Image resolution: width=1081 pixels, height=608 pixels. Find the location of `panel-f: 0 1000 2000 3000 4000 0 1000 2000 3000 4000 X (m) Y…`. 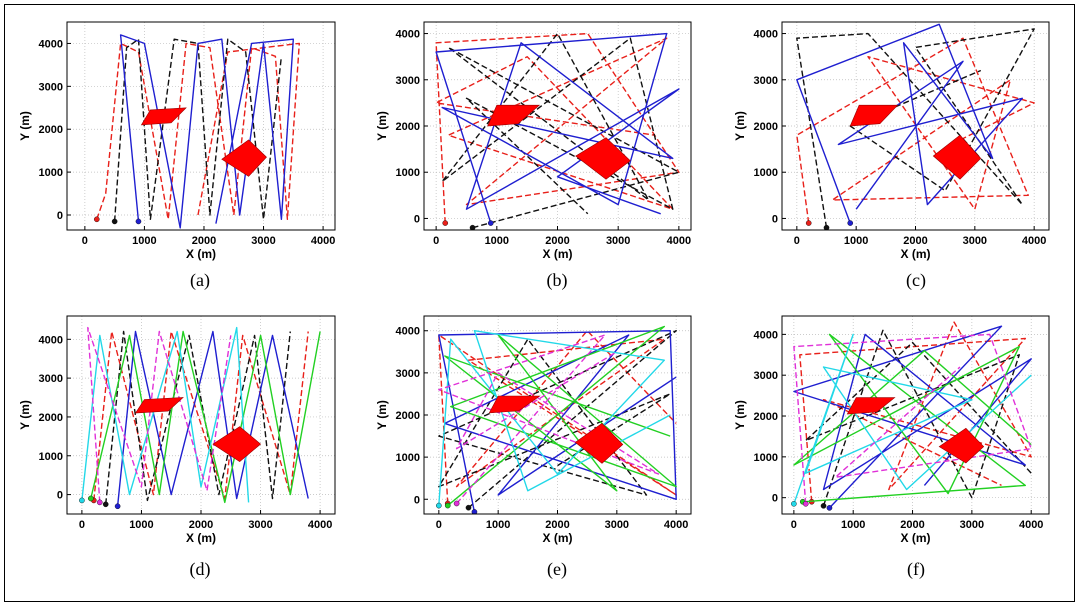

panel-f: 0 1000 2000 3000 4000 0 1000 2000 3000 4000 X (m) Y… is located at coordinates (891, 447).